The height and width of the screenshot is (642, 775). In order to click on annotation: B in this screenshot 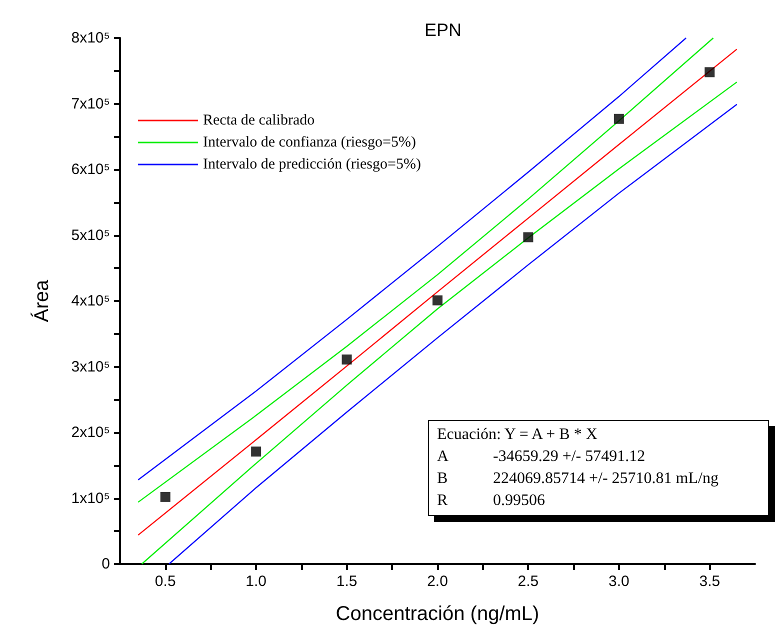, I will do `click(443, 479)`.